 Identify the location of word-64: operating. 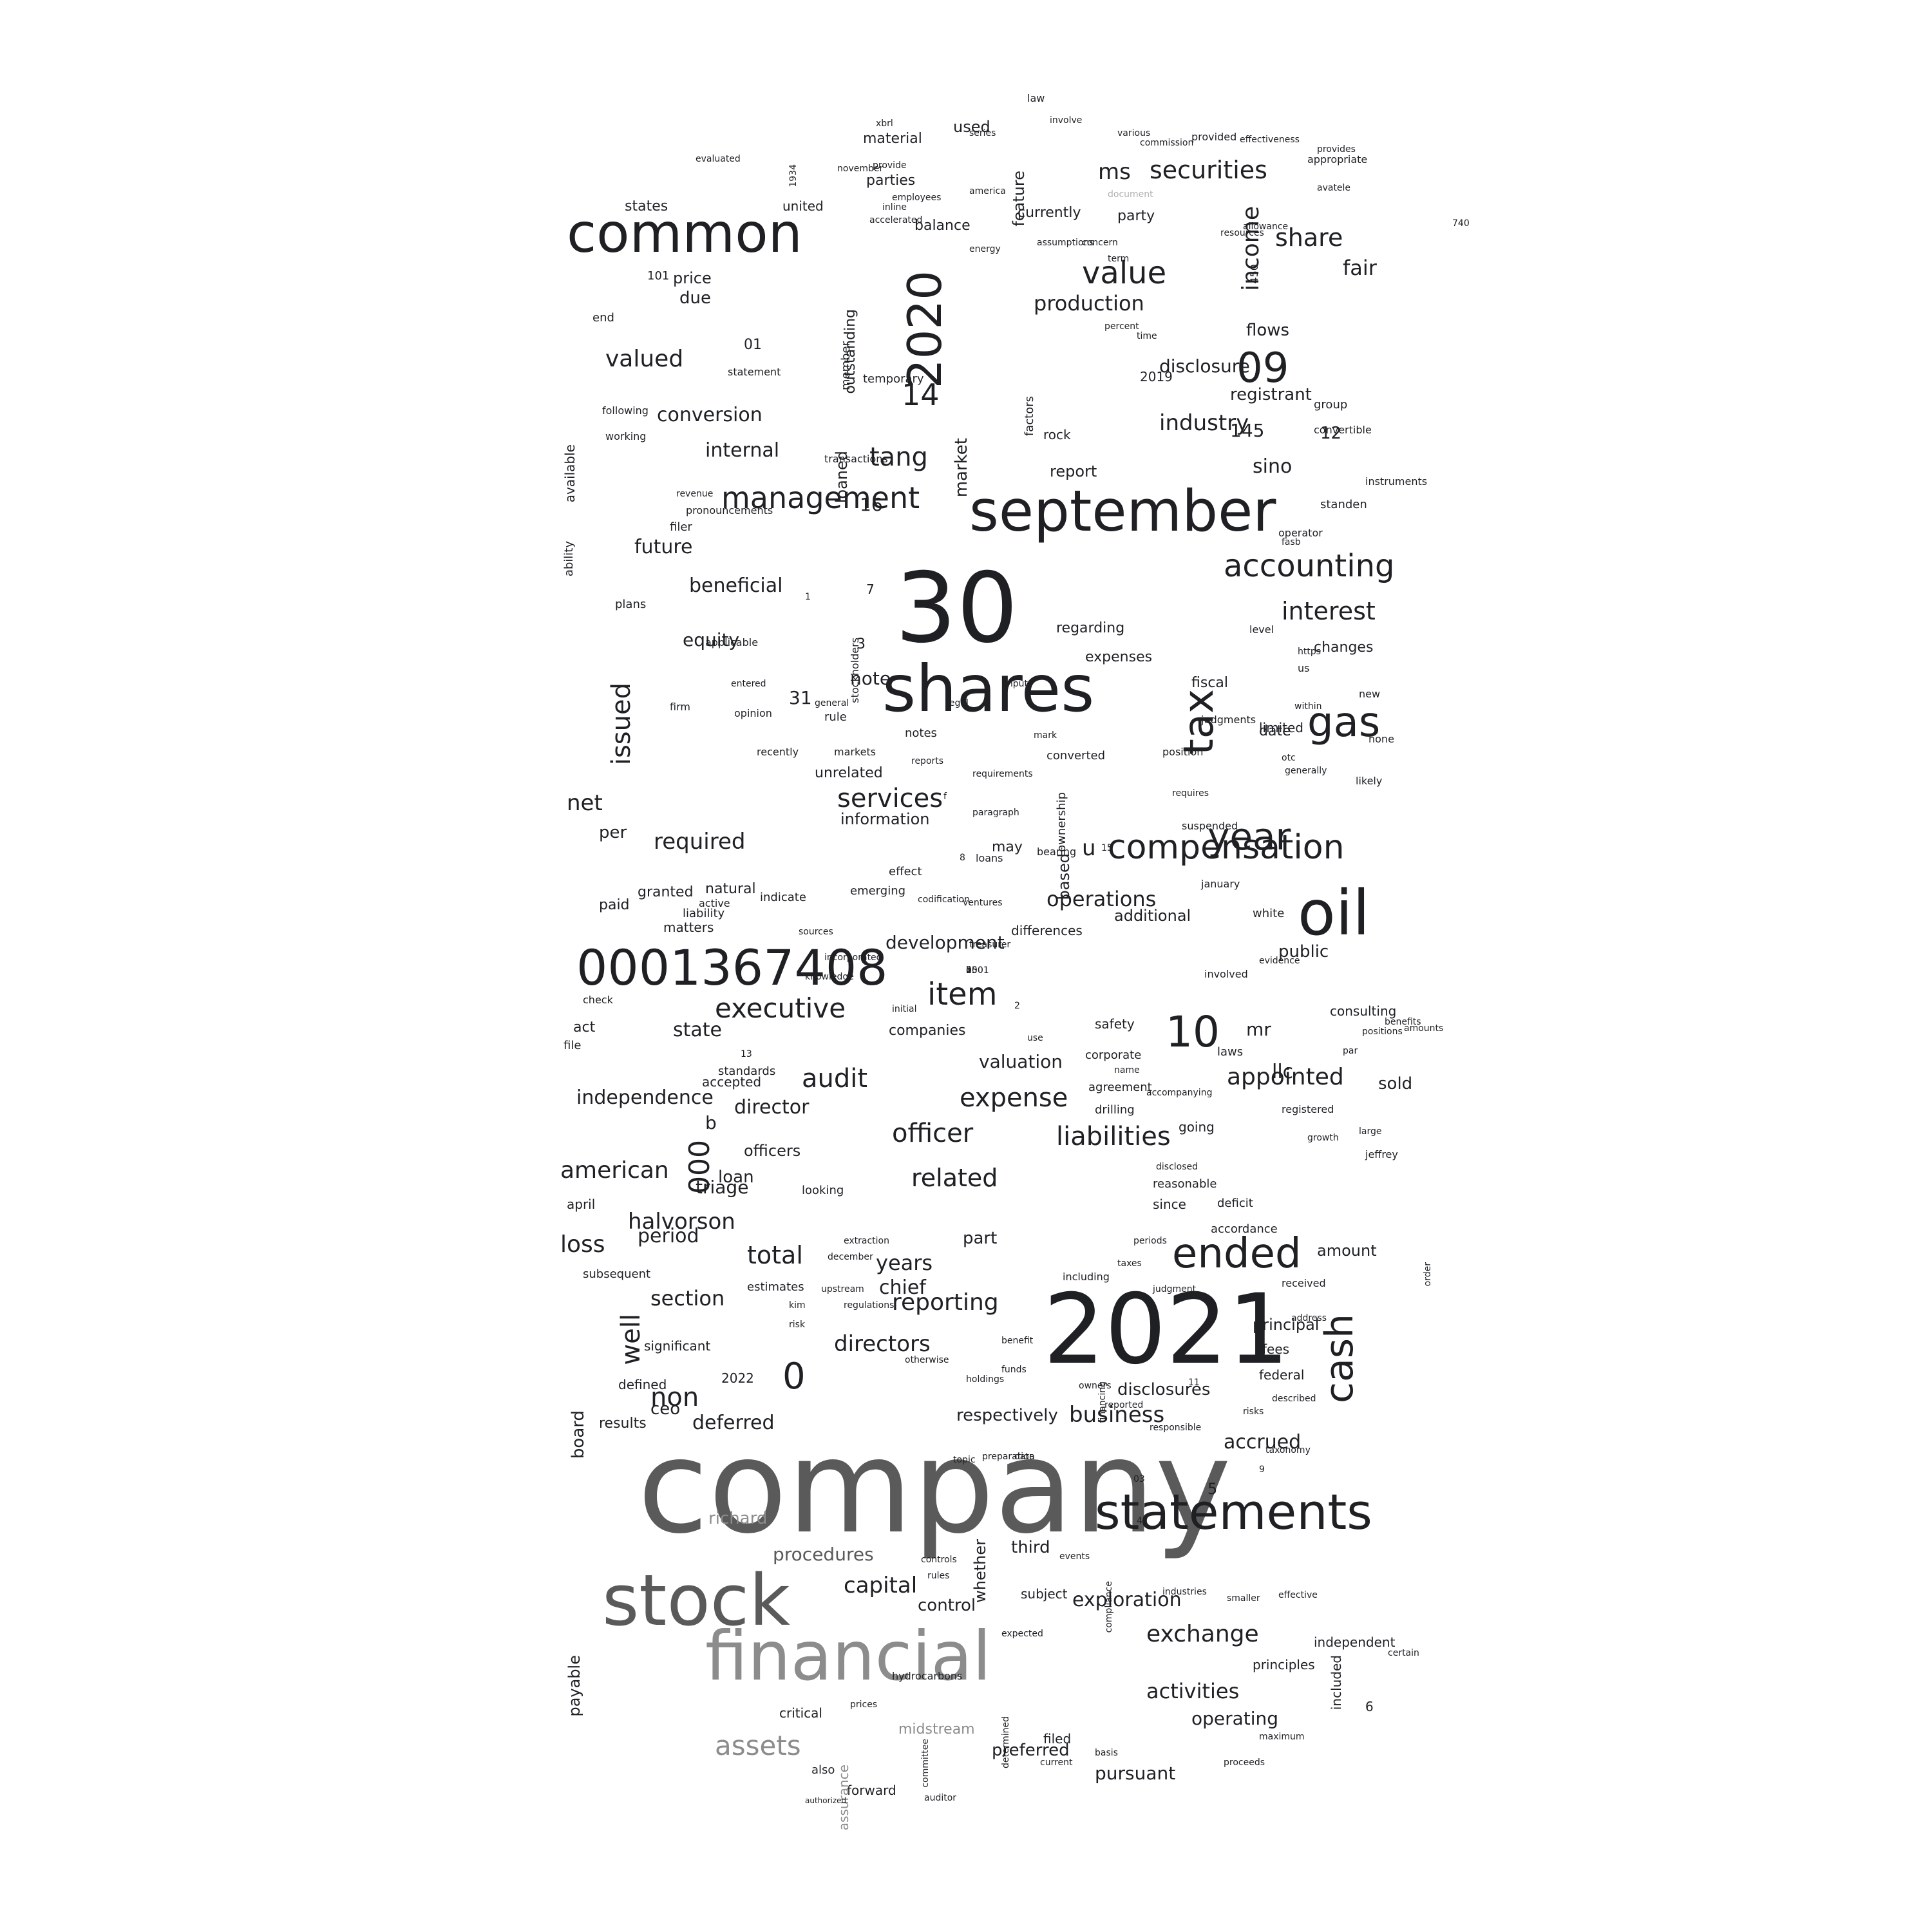
(1235, 1719).